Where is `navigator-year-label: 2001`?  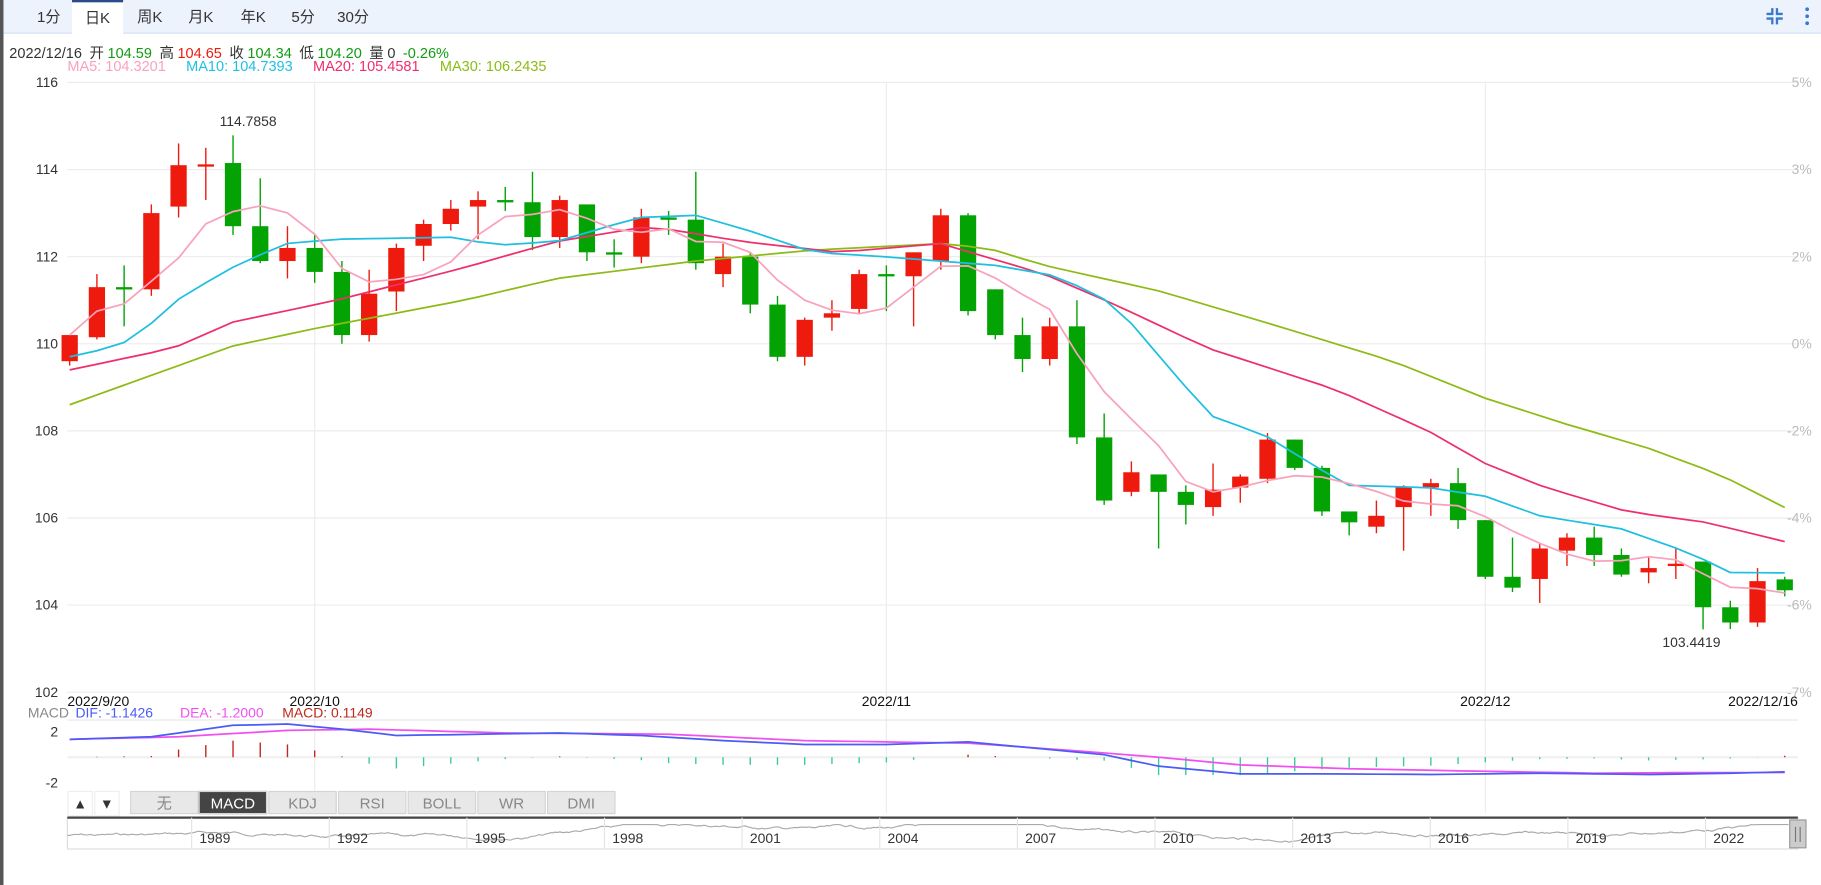
navigator-year-label: 2001 is located at coordinates (765, 838).